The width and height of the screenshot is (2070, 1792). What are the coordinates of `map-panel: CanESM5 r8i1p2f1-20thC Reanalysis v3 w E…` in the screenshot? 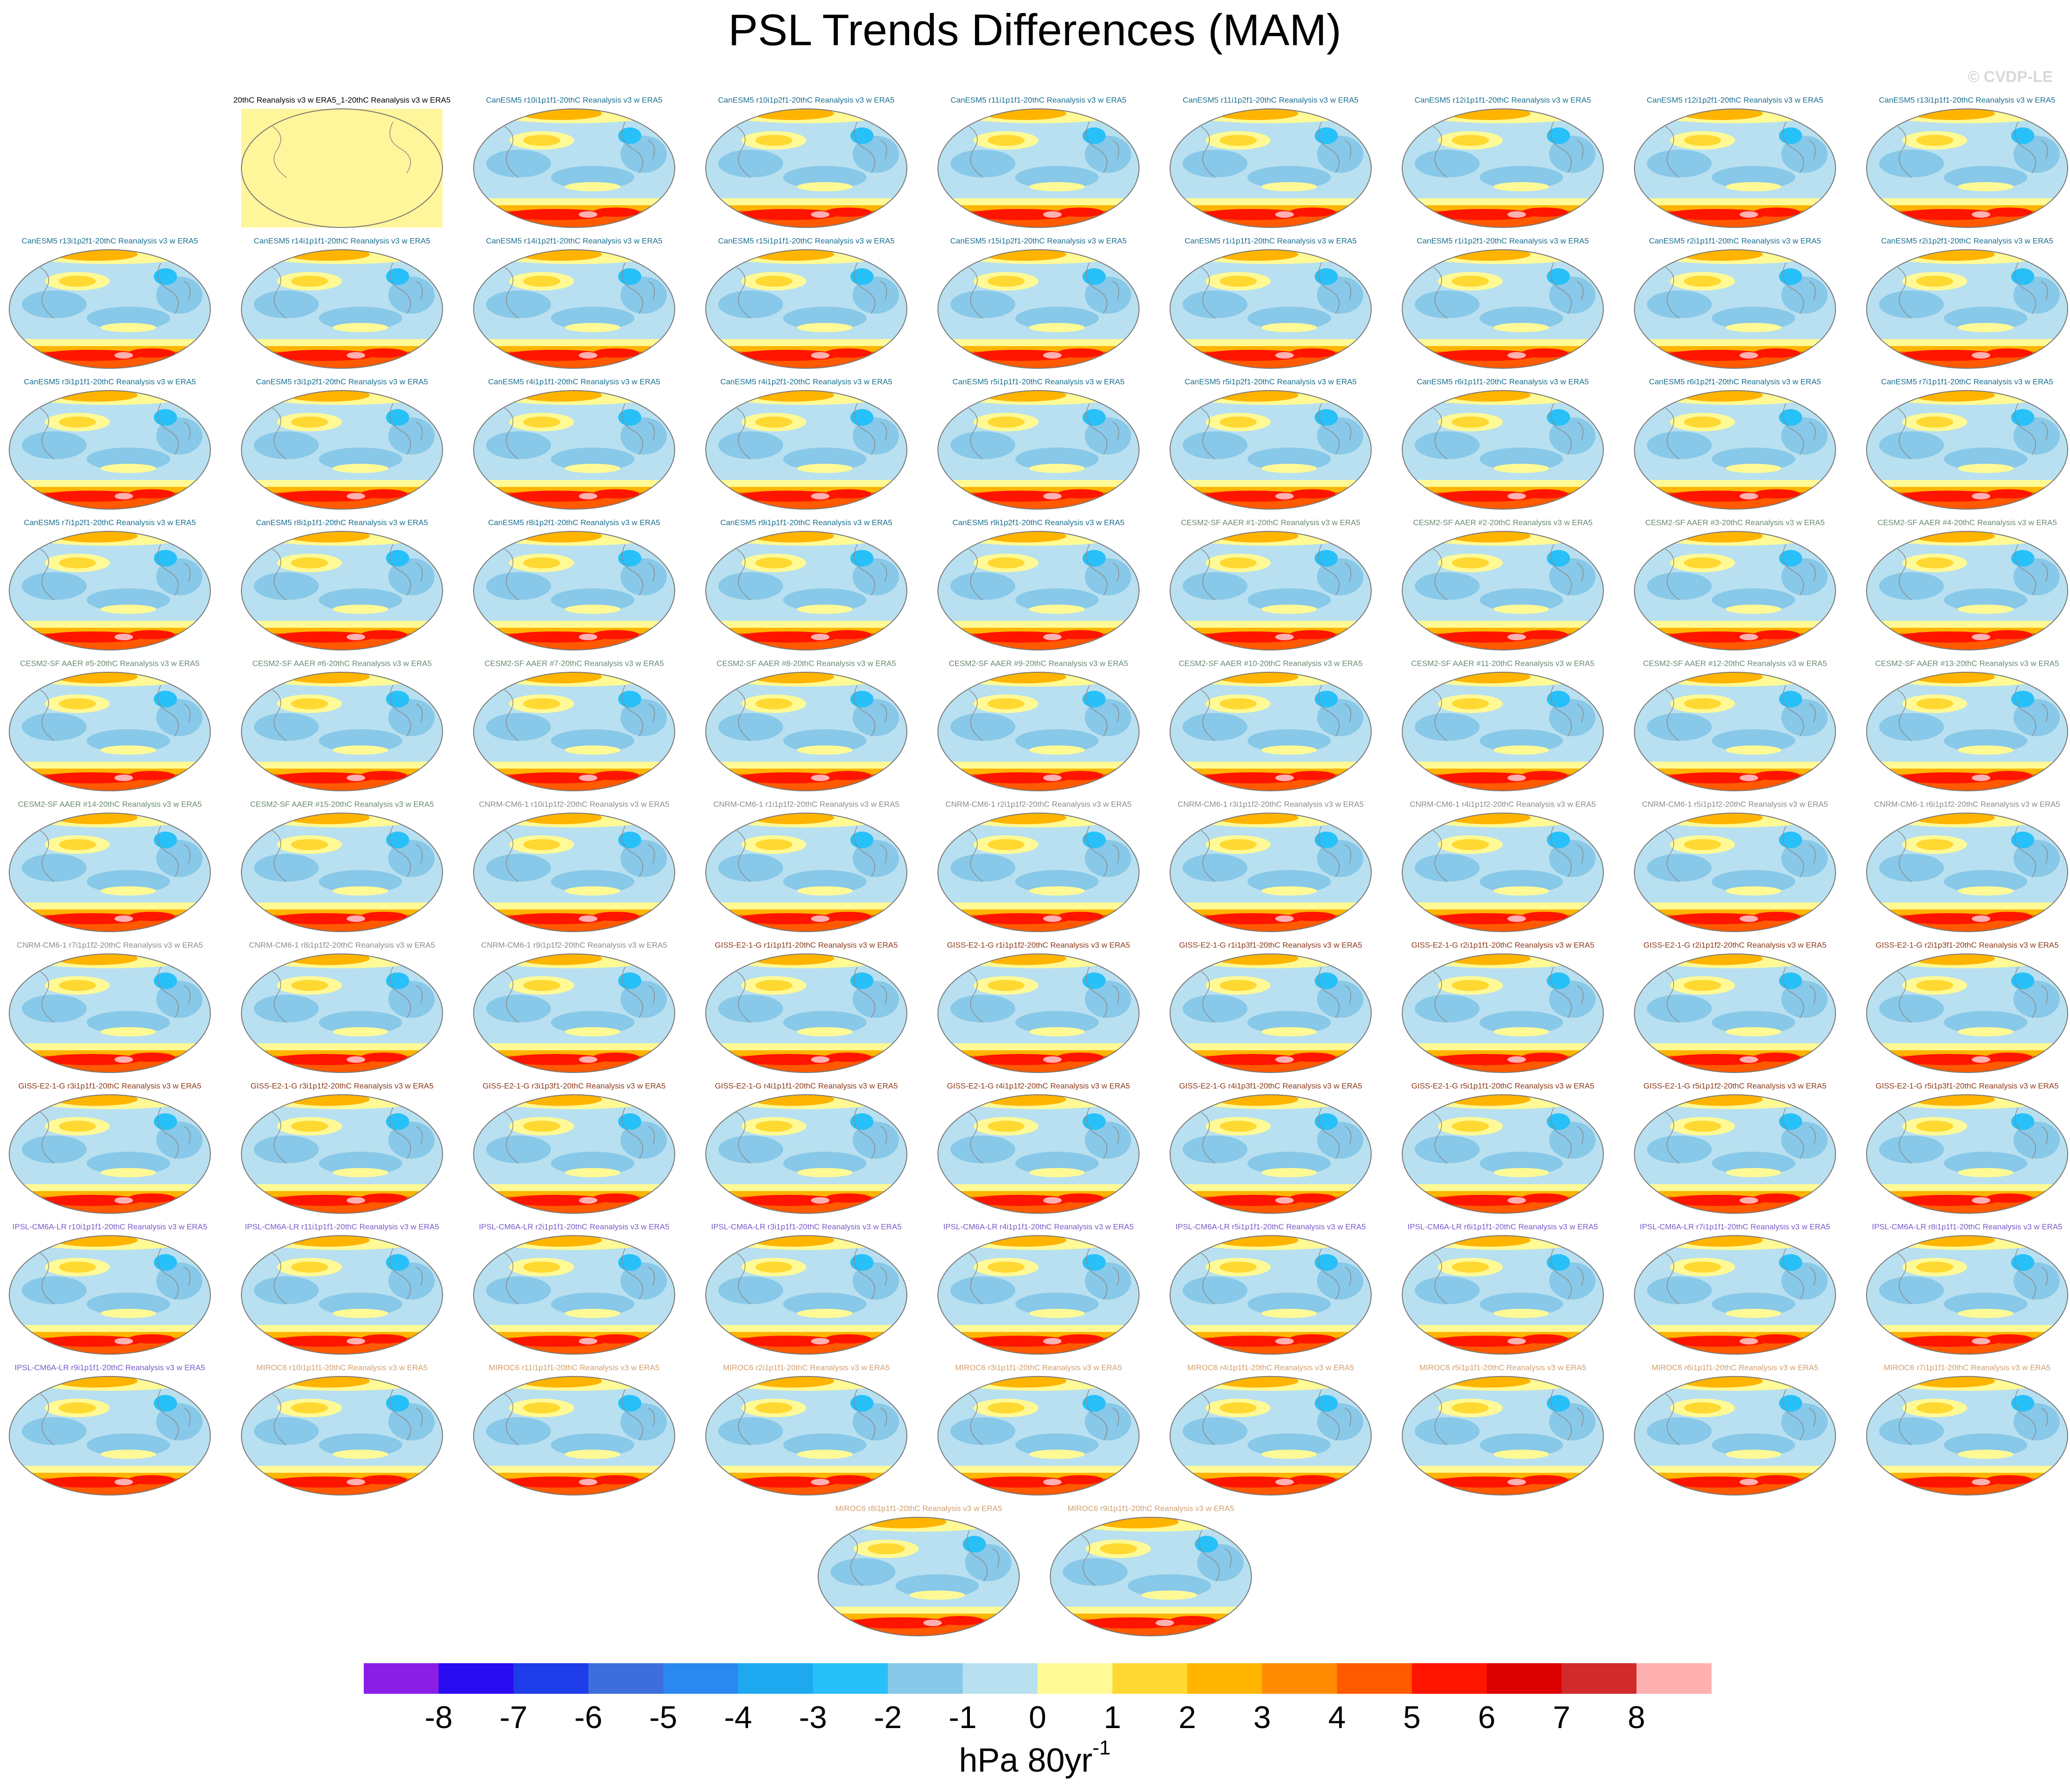 It's located at (574, 587).